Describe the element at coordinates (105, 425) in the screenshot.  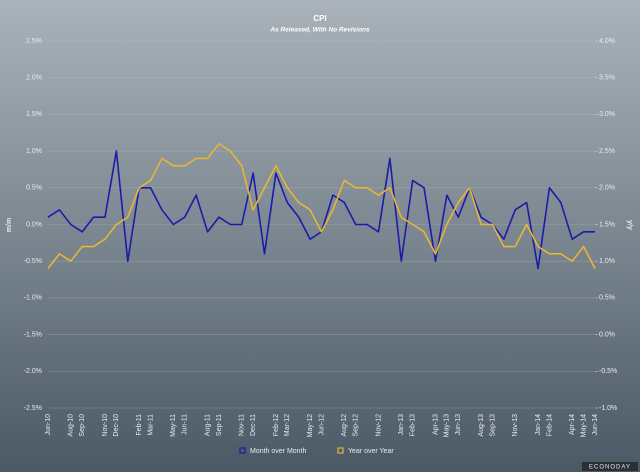
I see `x-tick-label: Nov-10` at that location.